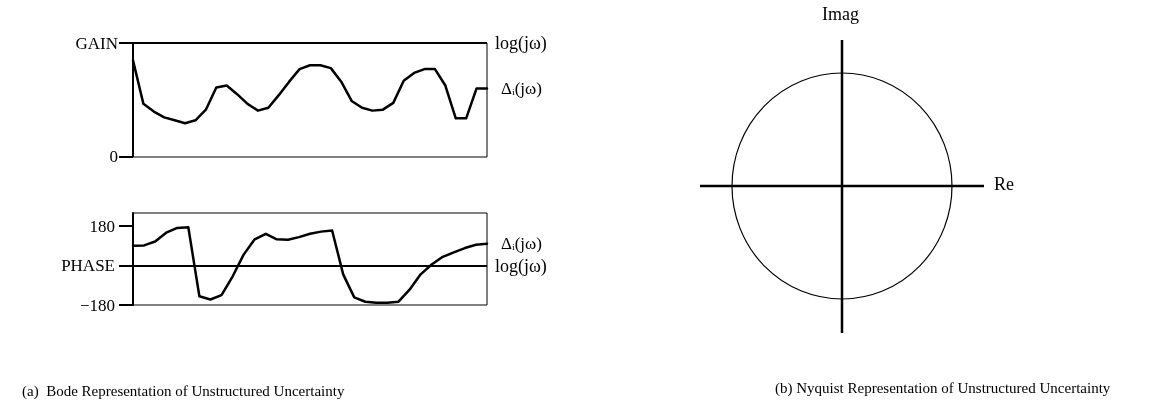  I want to click on y-tick-label: 180, so click(102, 226).